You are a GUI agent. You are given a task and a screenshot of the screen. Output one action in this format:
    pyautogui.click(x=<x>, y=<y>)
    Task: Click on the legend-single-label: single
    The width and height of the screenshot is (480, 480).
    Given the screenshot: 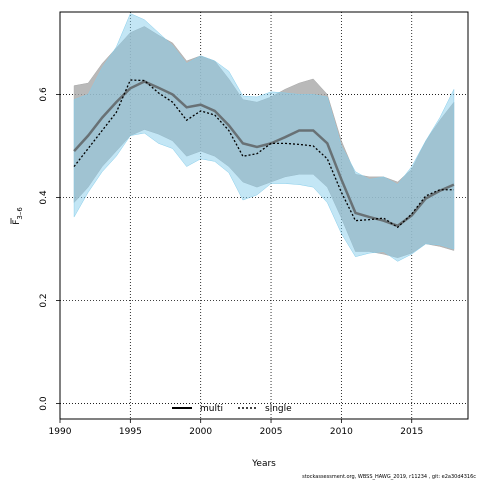 What is the action you would take?
    pyautogui.click(x=278, y=409)
    